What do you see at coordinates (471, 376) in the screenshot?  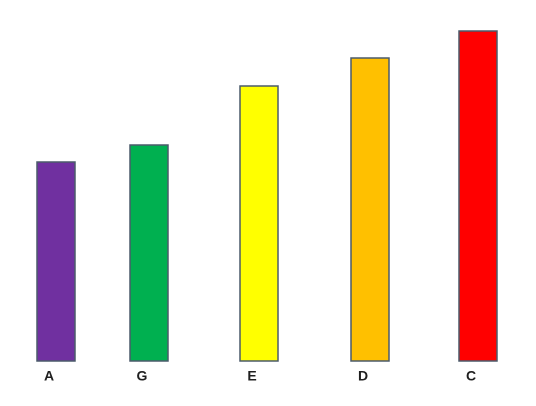 I see `x-tick-label: C` at bounding box center [471, 376].